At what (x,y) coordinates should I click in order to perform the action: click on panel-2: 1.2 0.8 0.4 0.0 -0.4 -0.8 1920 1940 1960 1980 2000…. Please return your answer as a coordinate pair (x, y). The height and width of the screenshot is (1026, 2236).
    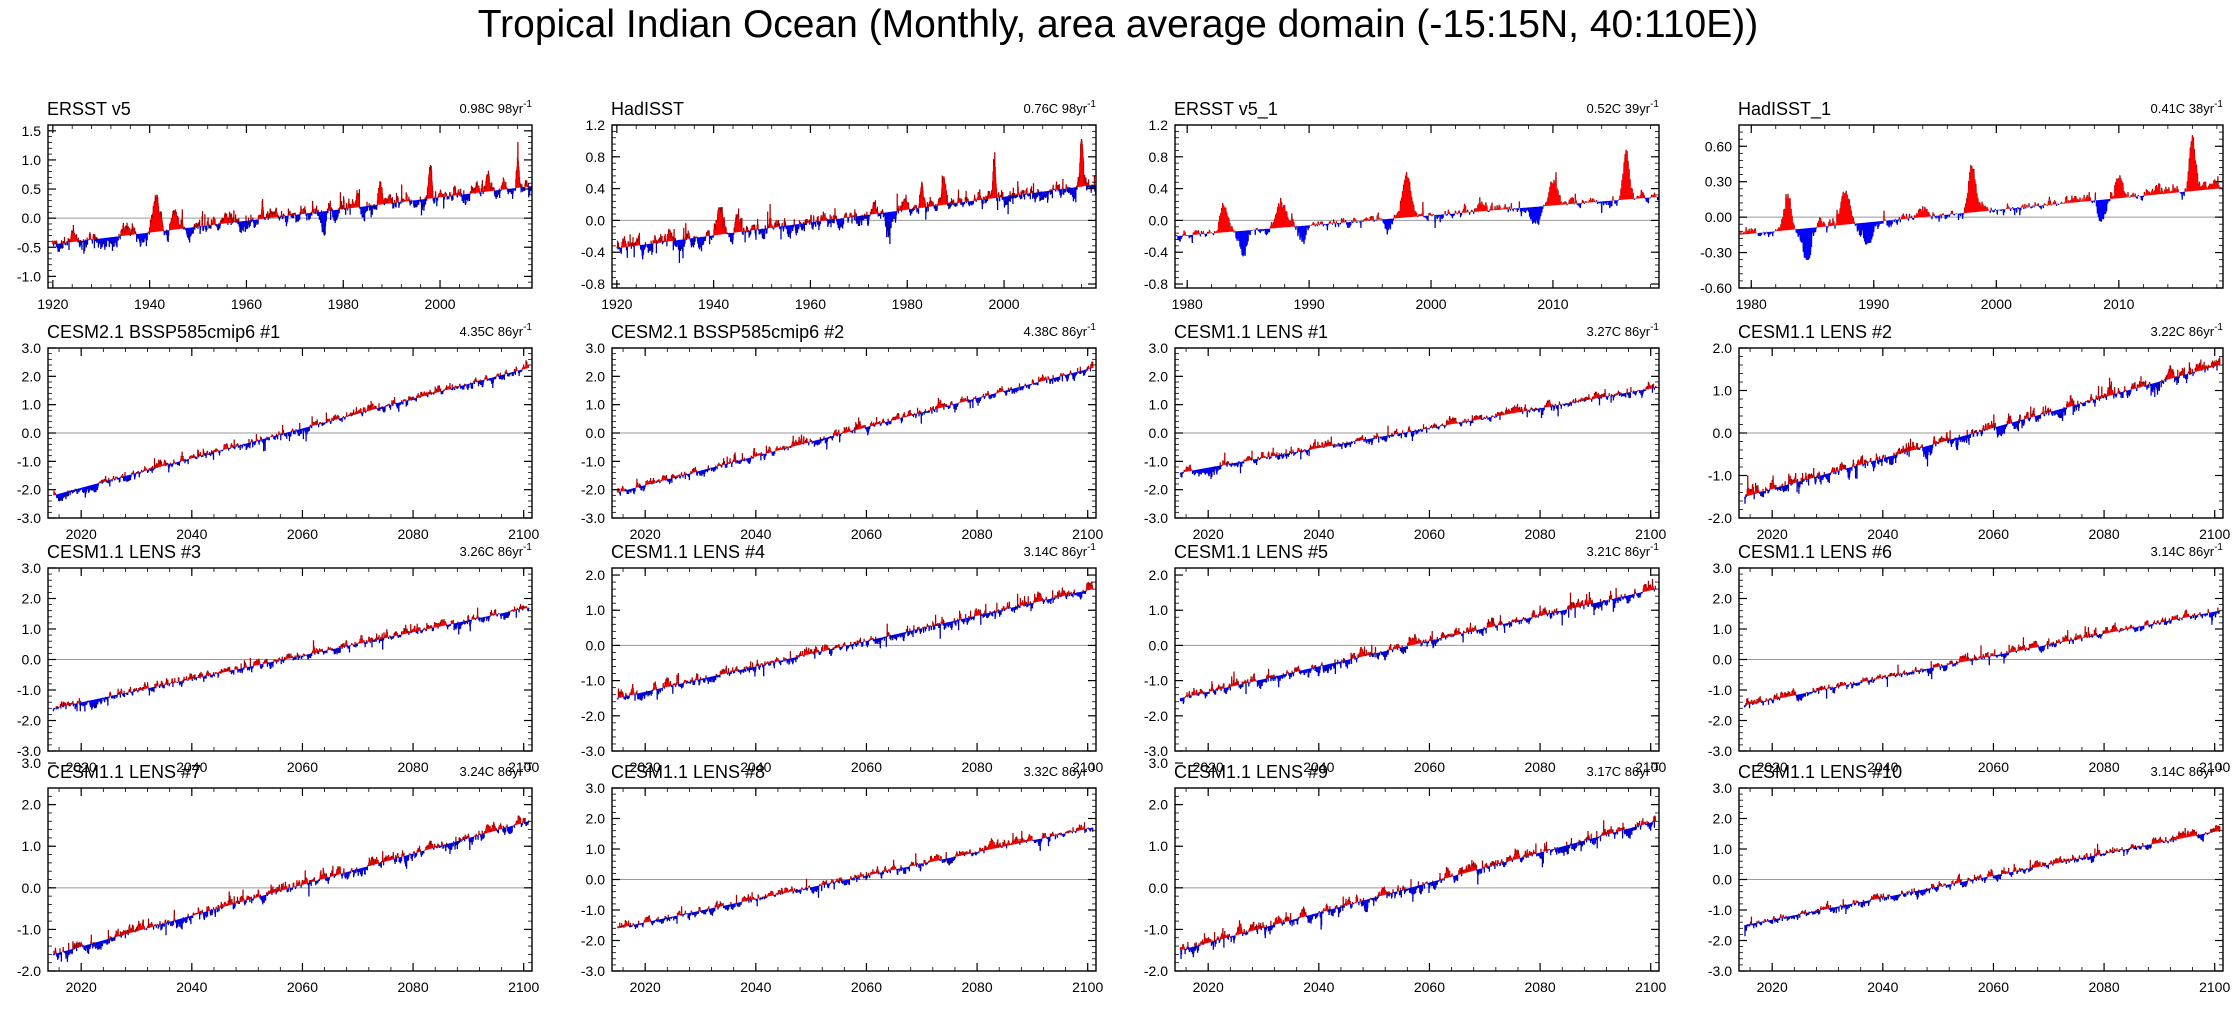
    Looking at the image, I should click on (839, 205).